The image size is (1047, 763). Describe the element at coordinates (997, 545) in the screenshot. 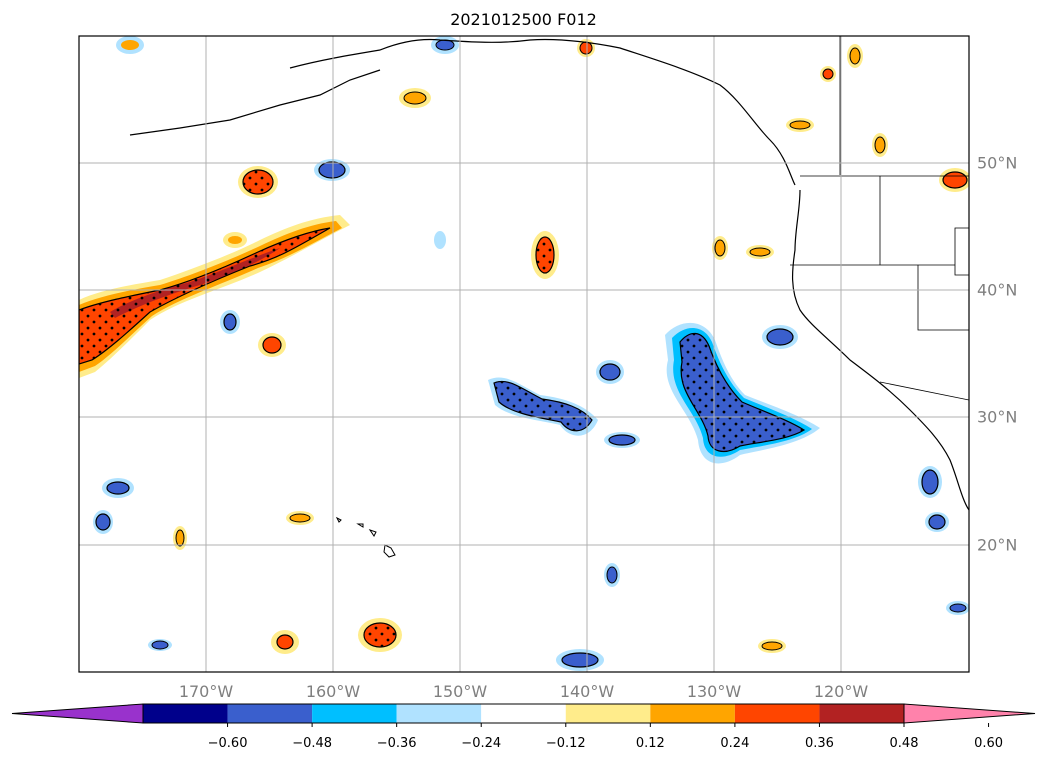

I see `lat-label-20n: 20°N` at that location.